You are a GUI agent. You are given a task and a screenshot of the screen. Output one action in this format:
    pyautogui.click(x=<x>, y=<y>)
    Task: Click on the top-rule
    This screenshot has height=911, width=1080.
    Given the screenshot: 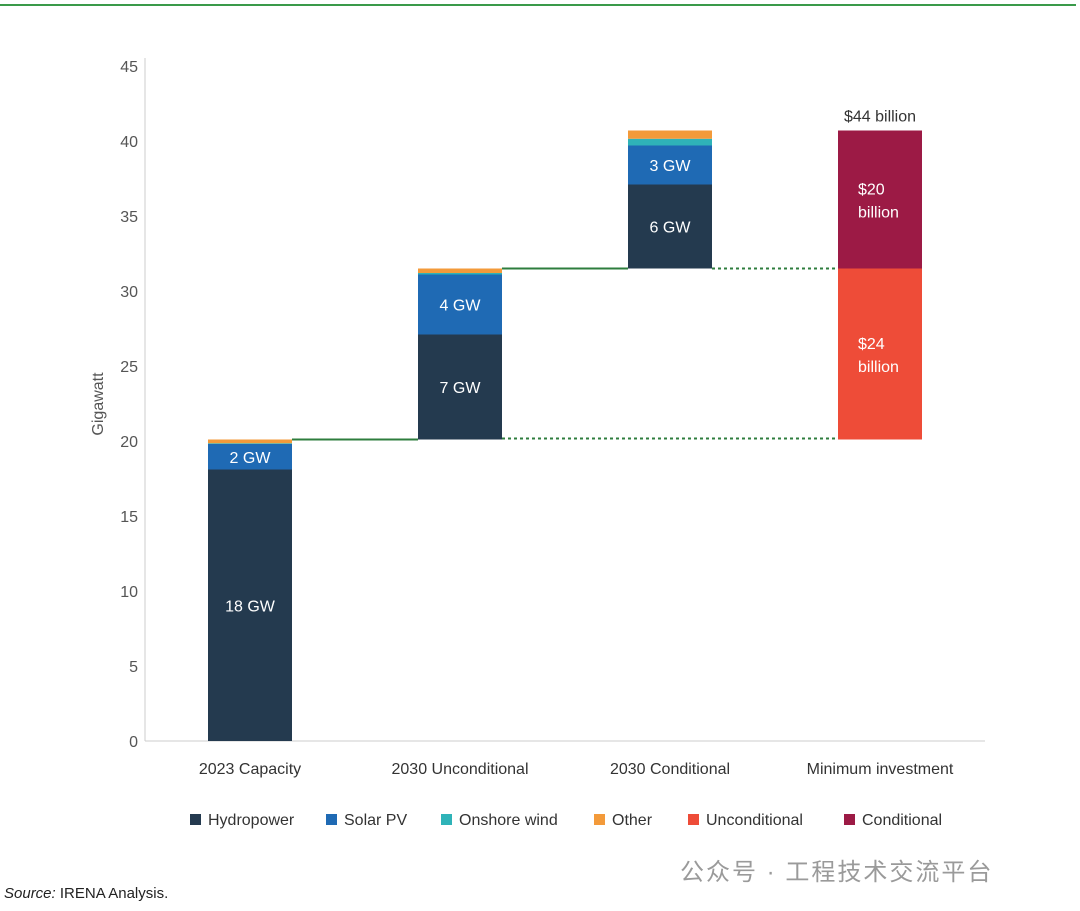 What is the action you would take?
    pyautogui.click(x=538, y=5)
    